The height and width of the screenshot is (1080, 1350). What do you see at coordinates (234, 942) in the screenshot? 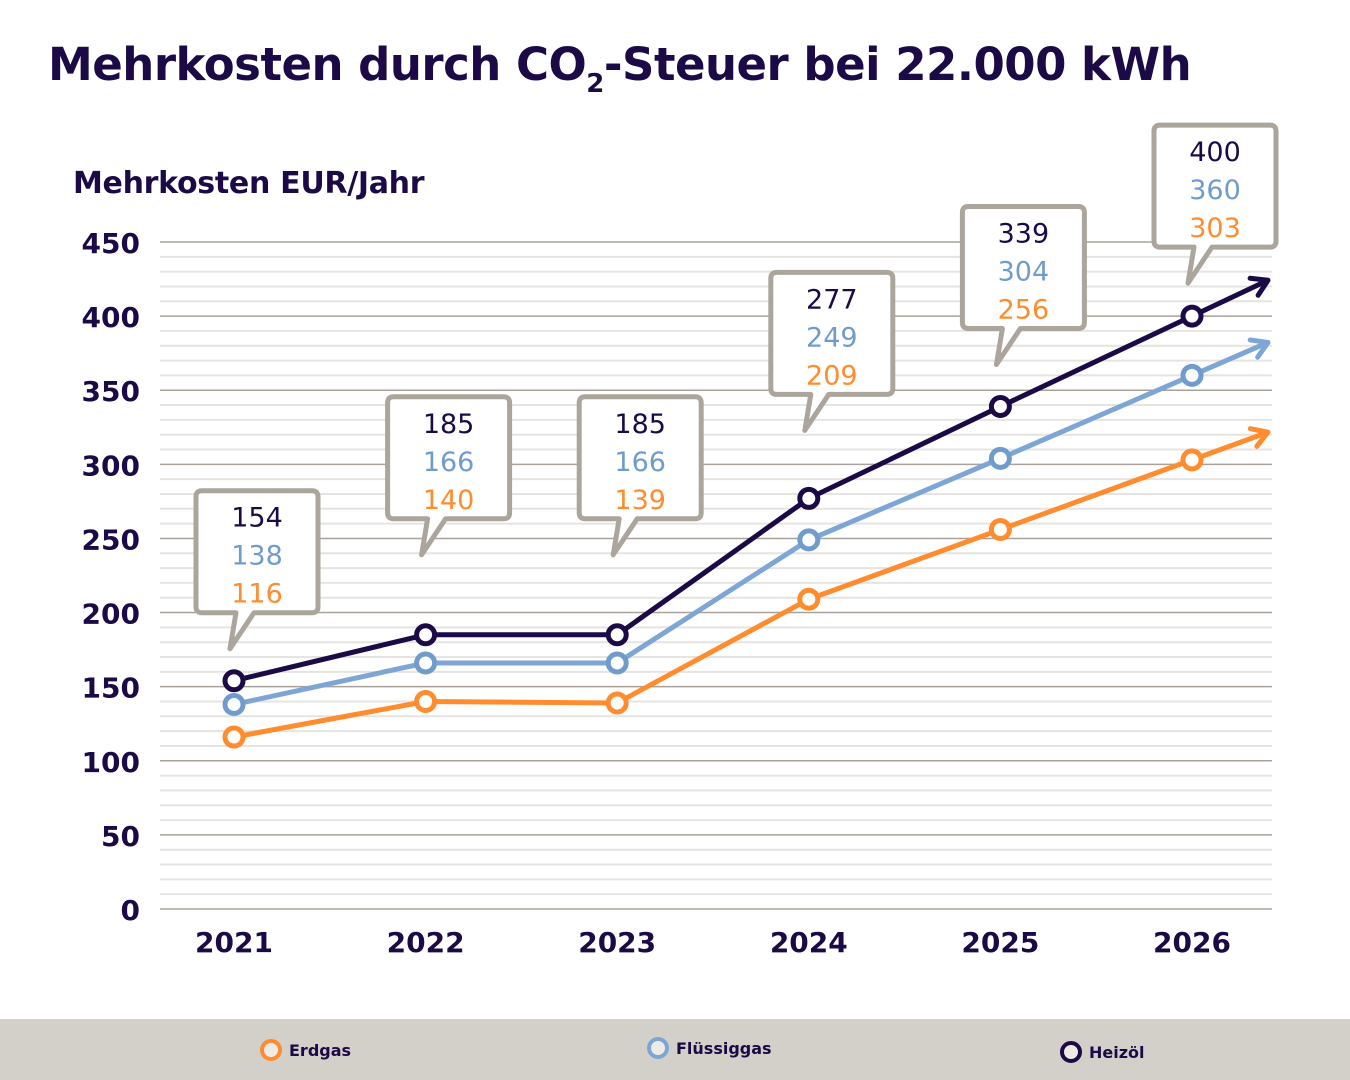
I see `x-tick-label: 2021` at bounding box center [234, 942].